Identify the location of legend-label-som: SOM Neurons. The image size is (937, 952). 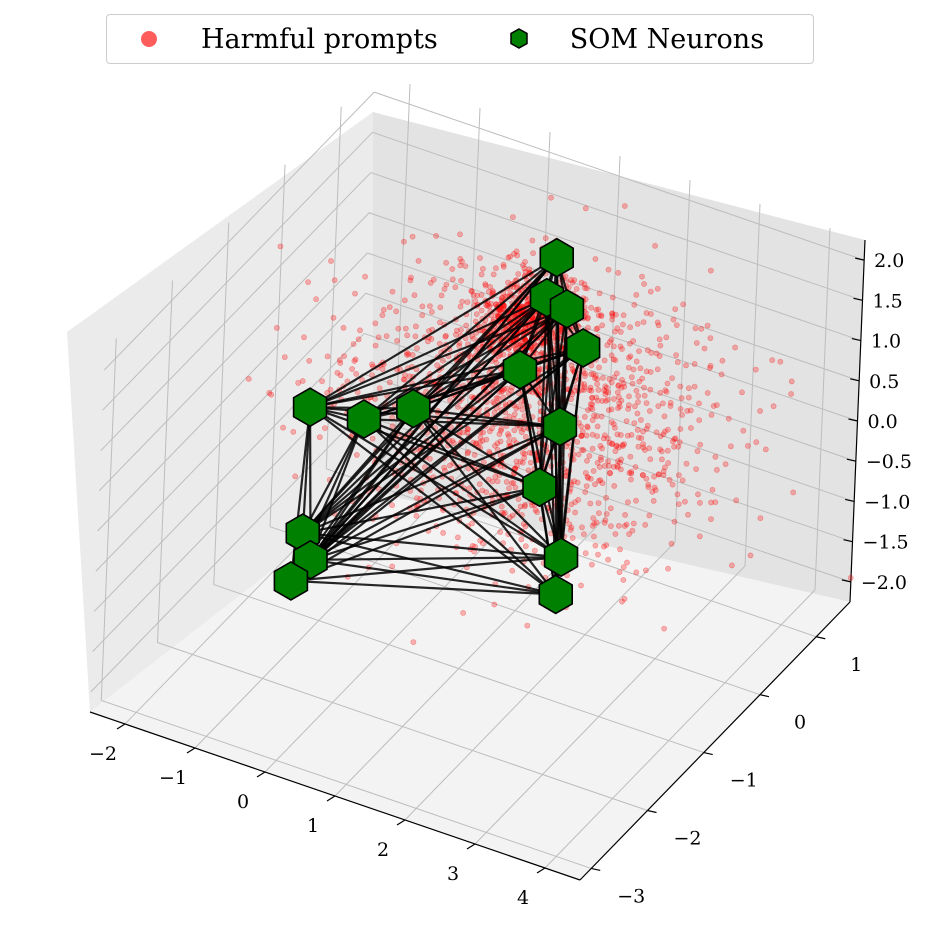
(667, 39).